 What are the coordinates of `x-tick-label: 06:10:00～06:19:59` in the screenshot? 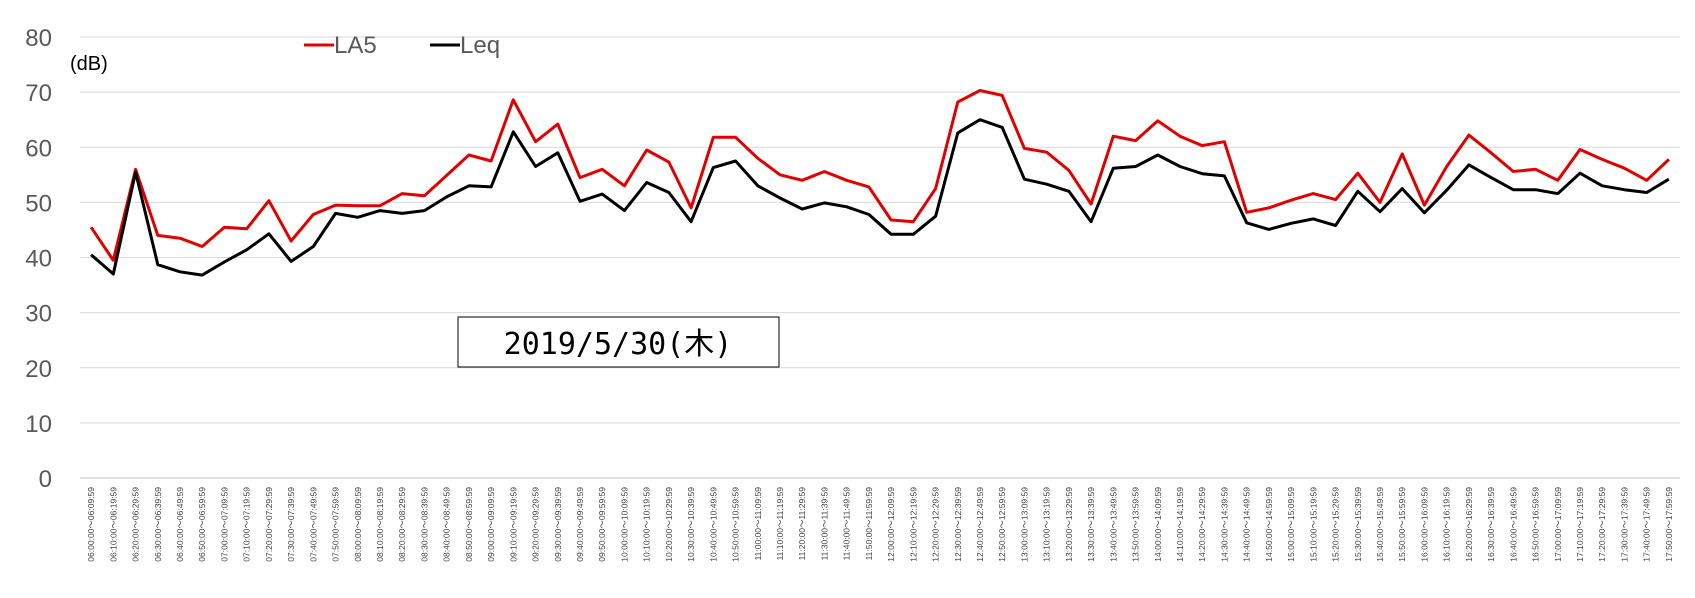 It's located at (113, 524).